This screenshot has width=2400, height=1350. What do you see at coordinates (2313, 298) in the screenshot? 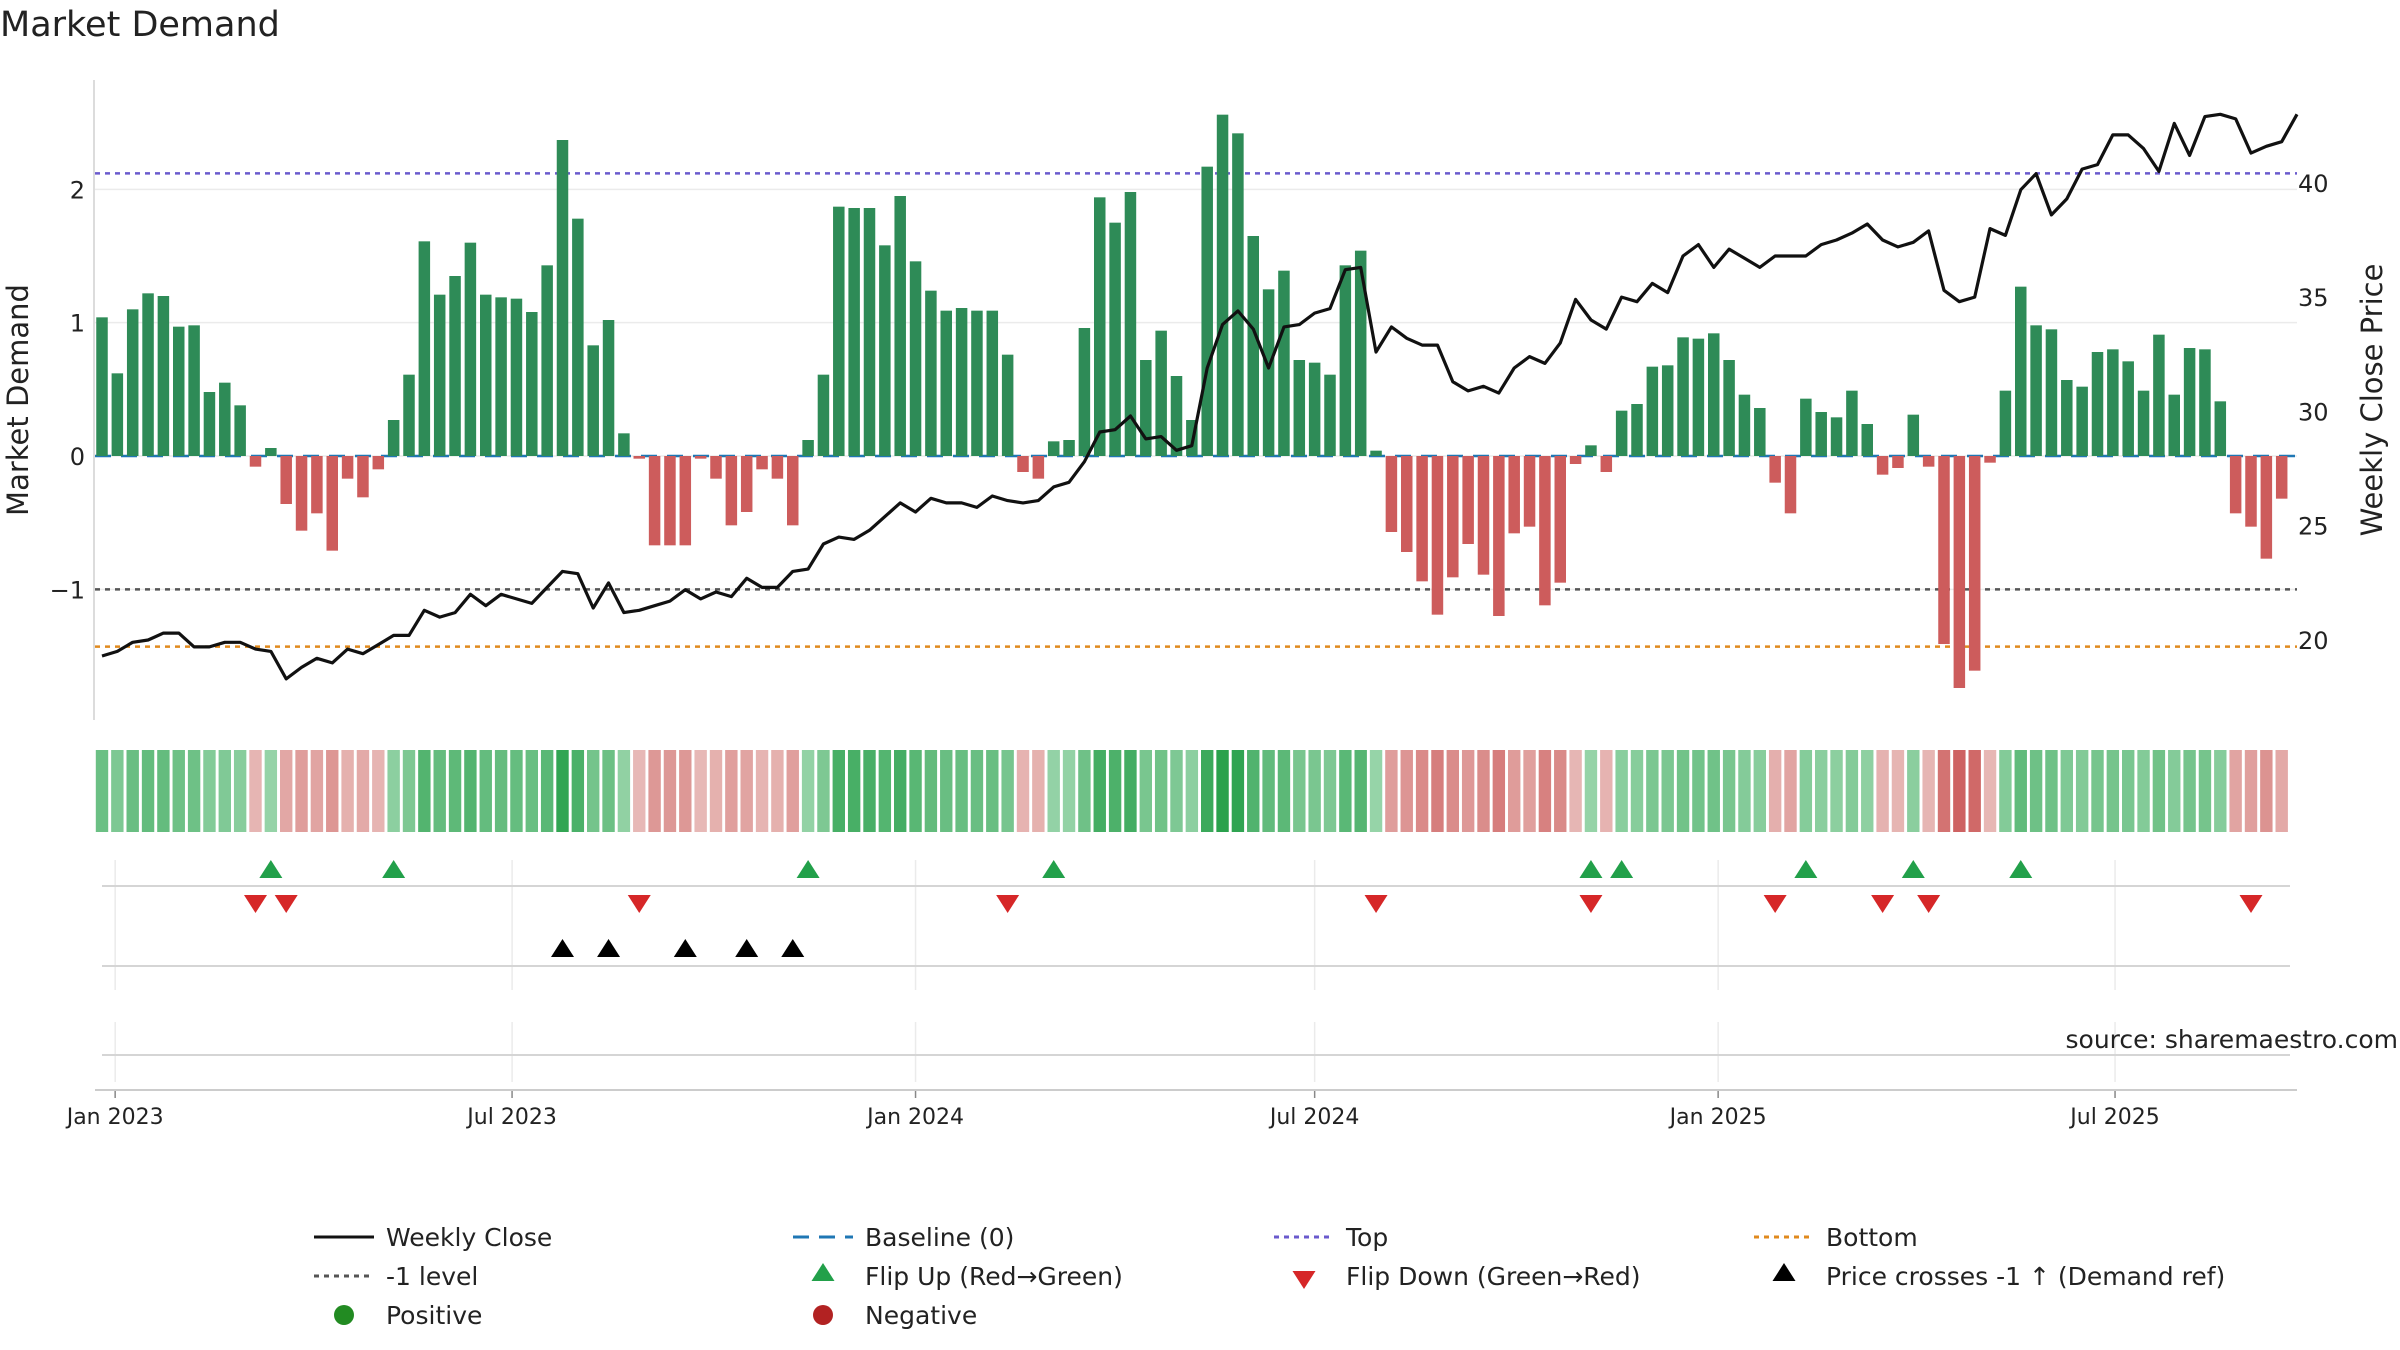
I see `y-tick-right-label: 35` at bounding box center [2313, 298].